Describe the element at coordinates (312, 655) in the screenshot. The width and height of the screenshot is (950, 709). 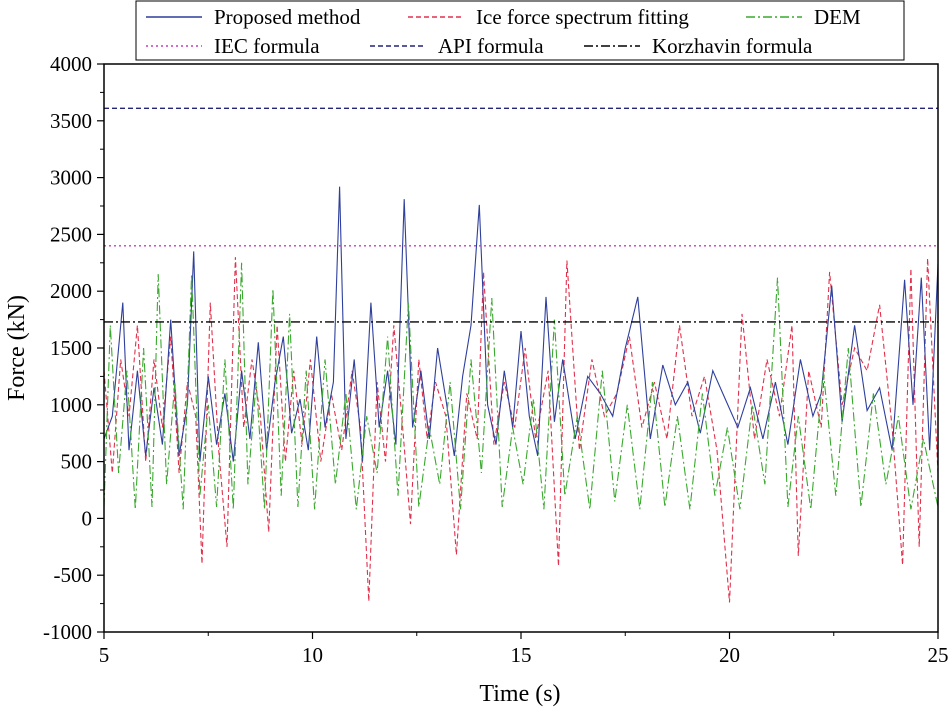
I see `x-tick-label: 10` at that location.